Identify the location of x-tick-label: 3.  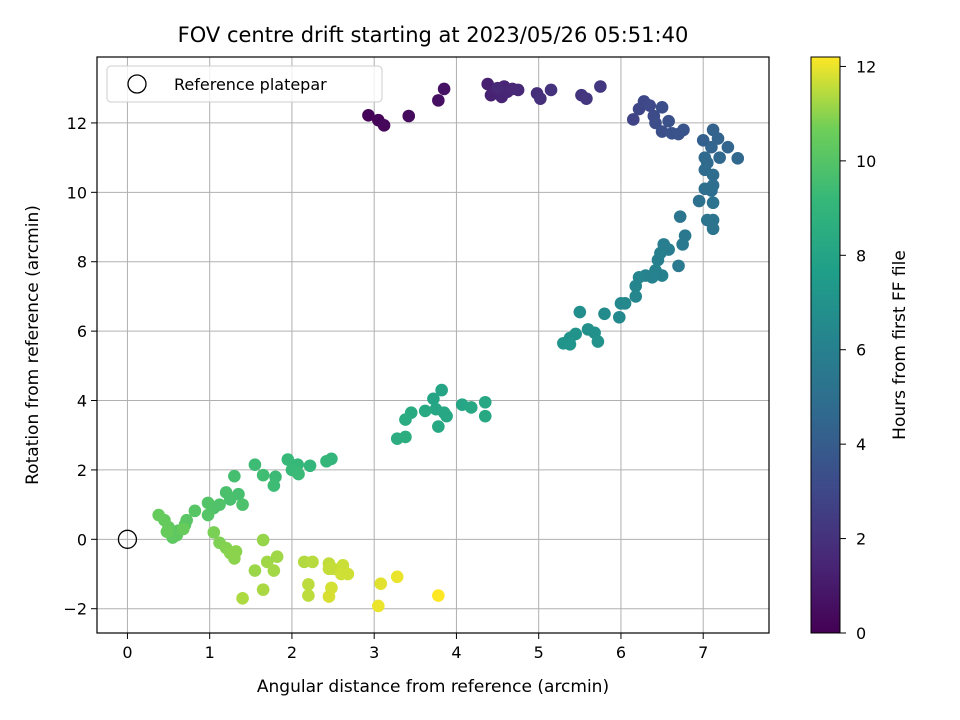
(374, 652).